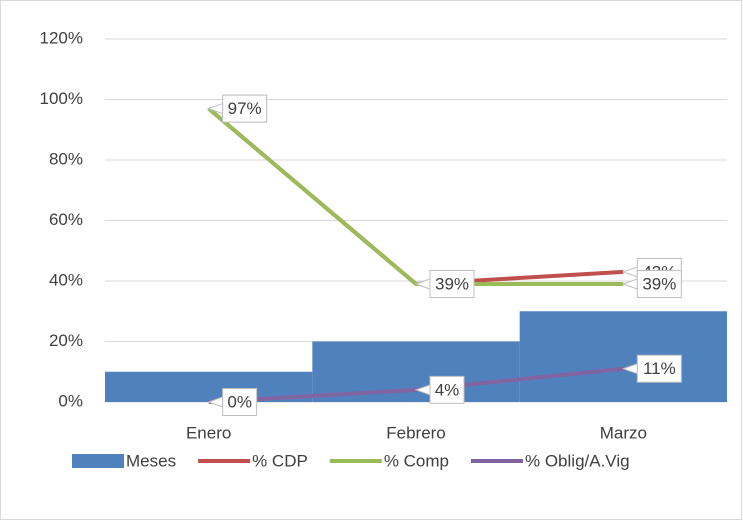 The image size is (743, 526). What do you see at coordinates (623, 432) in the screenshot?
I see `x-tick-label: Marzo` at bounding box center [623, 432].